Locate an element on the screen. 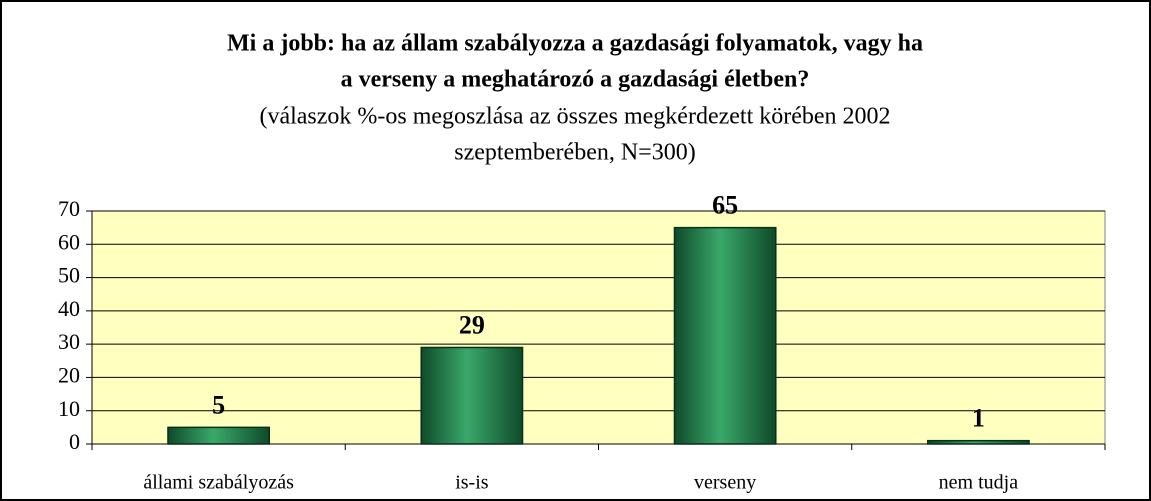 This screenshot has height=501, width=1151. y-tick-label: 30 is located at coordinates (69, 341).